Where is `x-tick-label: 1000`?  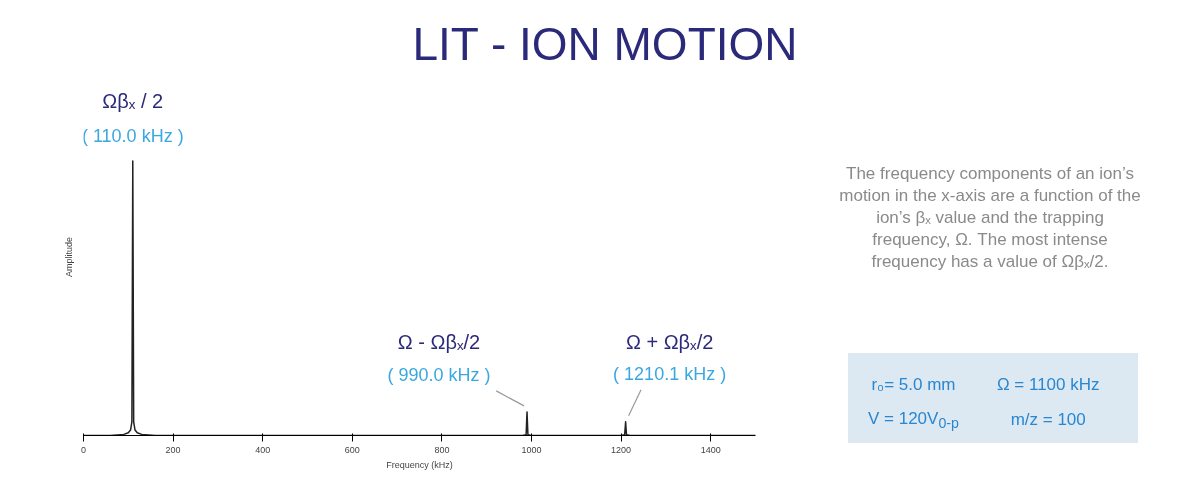
x-tick-label: 1000 is located at coordinates (531, 449).